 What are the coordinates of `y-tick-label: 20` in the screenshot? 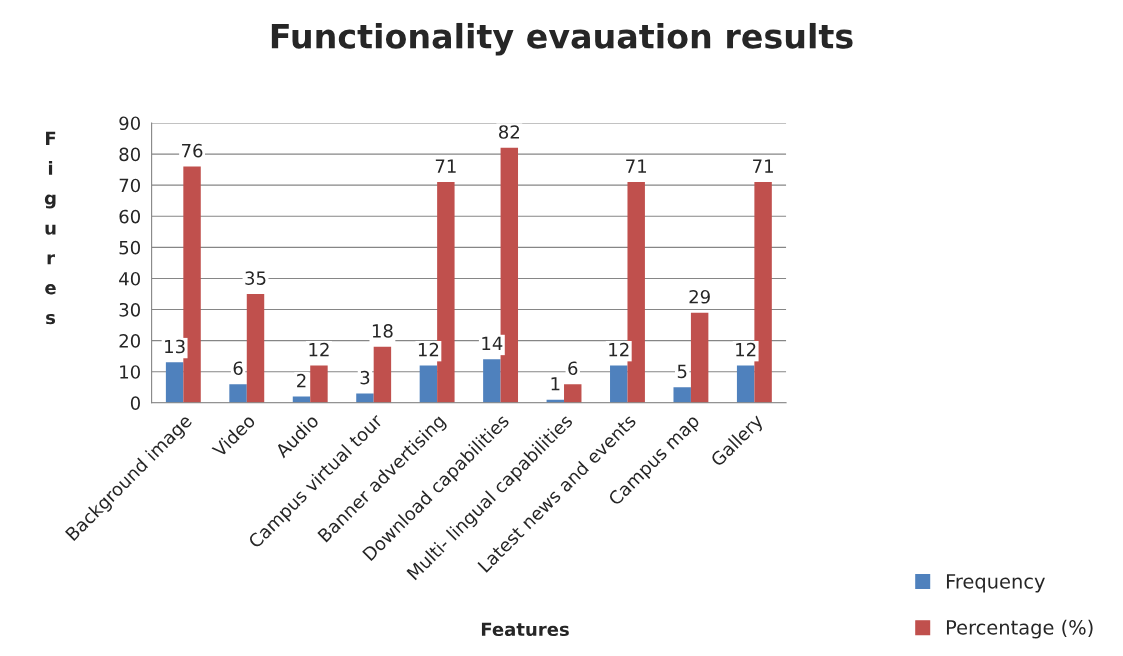 It's located at (129, 341).